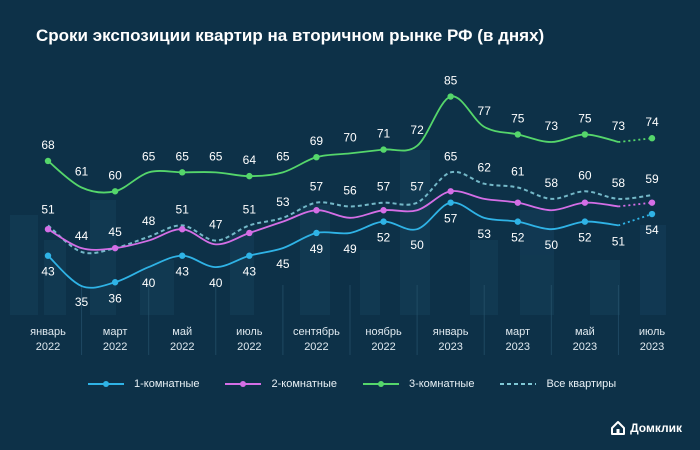 The image size is (700, 450). What do you see at coordinates (652, 179) in the screenshot?
I see `data-label-sall: 59` at bounding box center [652, 179].